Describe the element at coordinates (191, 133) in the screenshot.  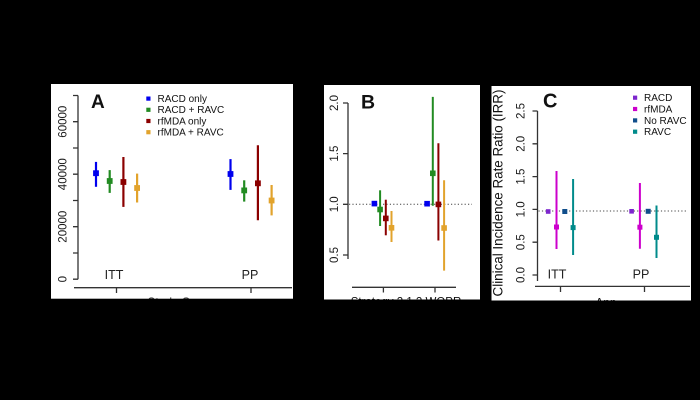
I see `svg-text: rfMDA + RAVC` at that location.